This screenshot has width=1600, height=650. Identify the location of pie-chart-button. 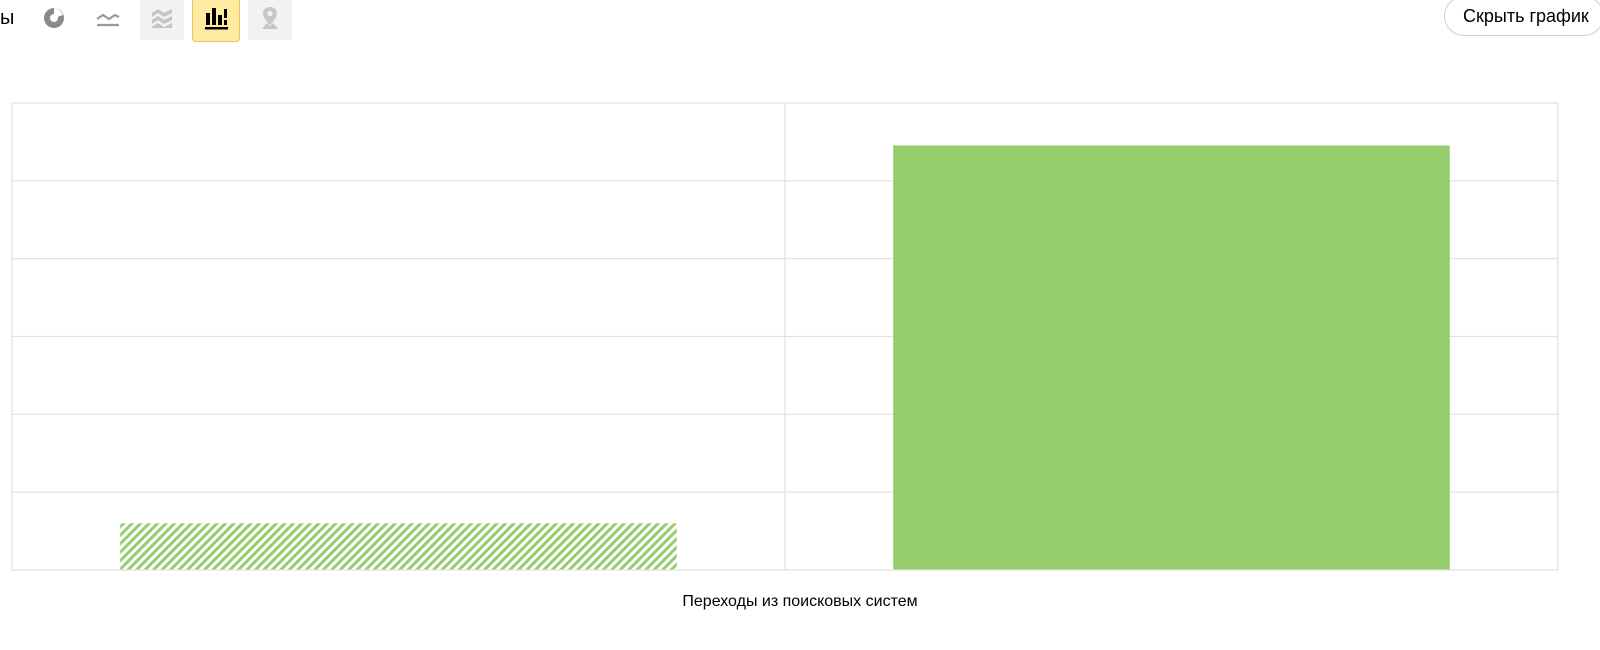
(54, 20).